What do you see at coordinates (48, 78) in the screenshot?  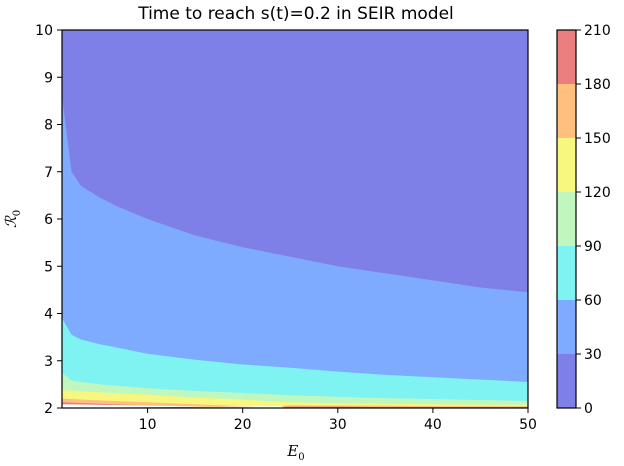 I see `y-tick-label: 9` at bounding box center [48, 78].